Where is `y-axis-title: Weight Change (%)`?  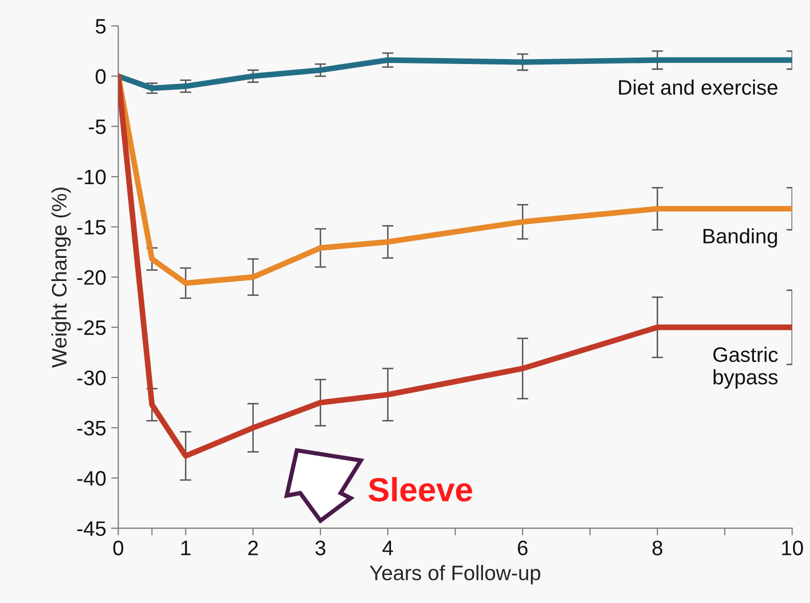 y-axis-title: Weight Change (%) is located at coordinates (61, 278).